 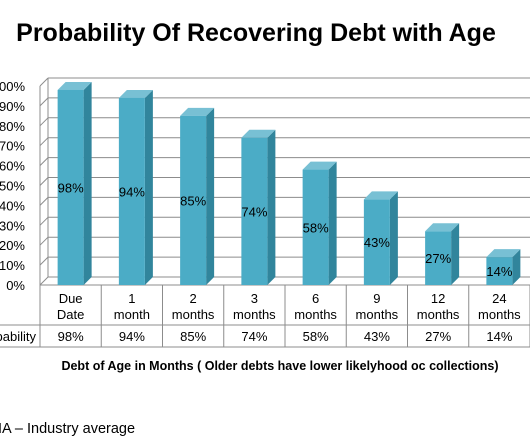 I want to click on table-value: 58%, so click(x=316, y=336).